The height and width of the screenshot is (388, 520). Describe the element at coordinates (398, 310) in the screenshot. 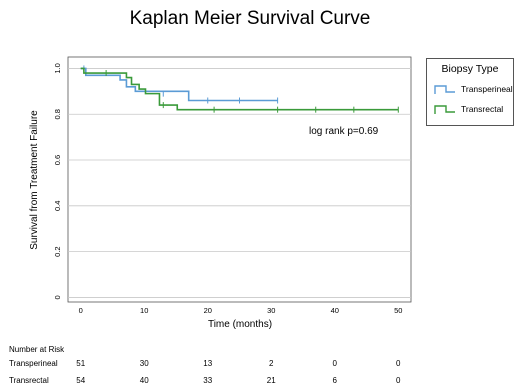

I see `x-tick-label: 50` at that location.